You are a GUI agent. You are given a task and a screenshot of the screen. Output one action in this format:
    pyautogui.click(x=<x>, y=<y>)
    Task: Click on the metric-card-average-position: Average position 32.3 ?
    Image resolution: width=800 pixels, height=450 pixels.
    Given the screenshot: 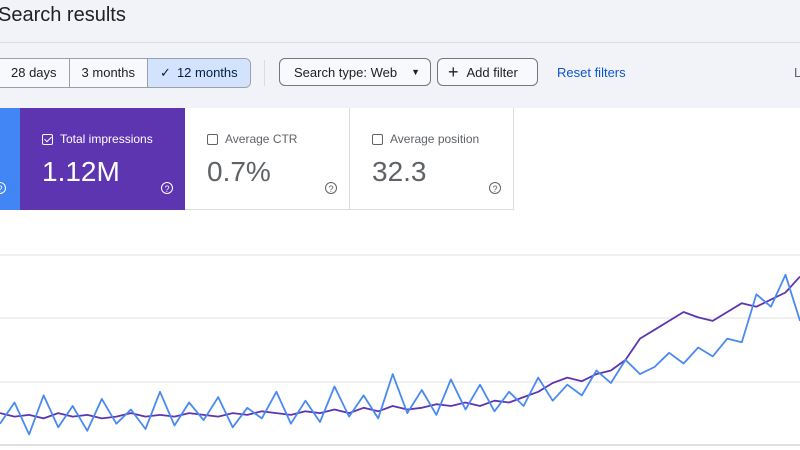 What is the action you would take?
    pyautogui.click(x=432, y=159)
    